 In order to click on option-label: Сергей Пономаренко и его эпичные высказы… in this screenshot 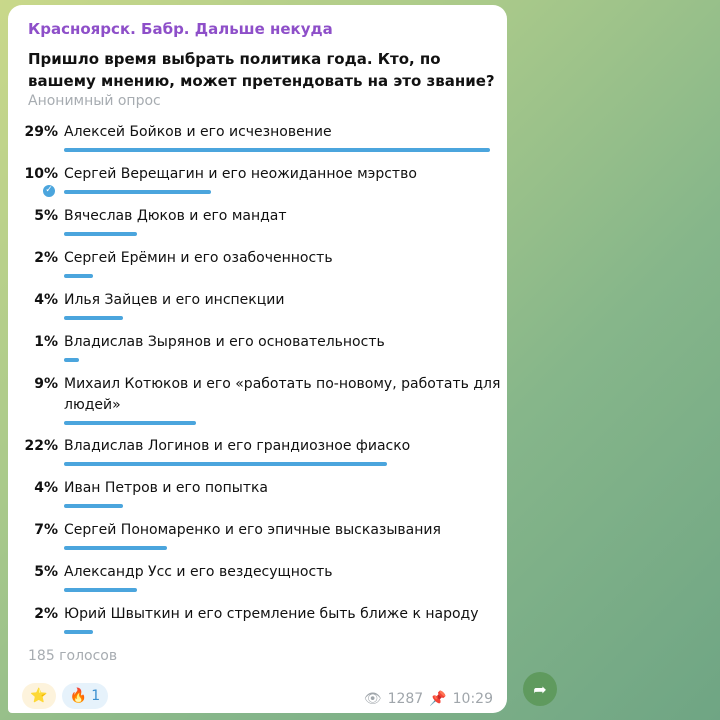, I will do `click(252, 530)`.